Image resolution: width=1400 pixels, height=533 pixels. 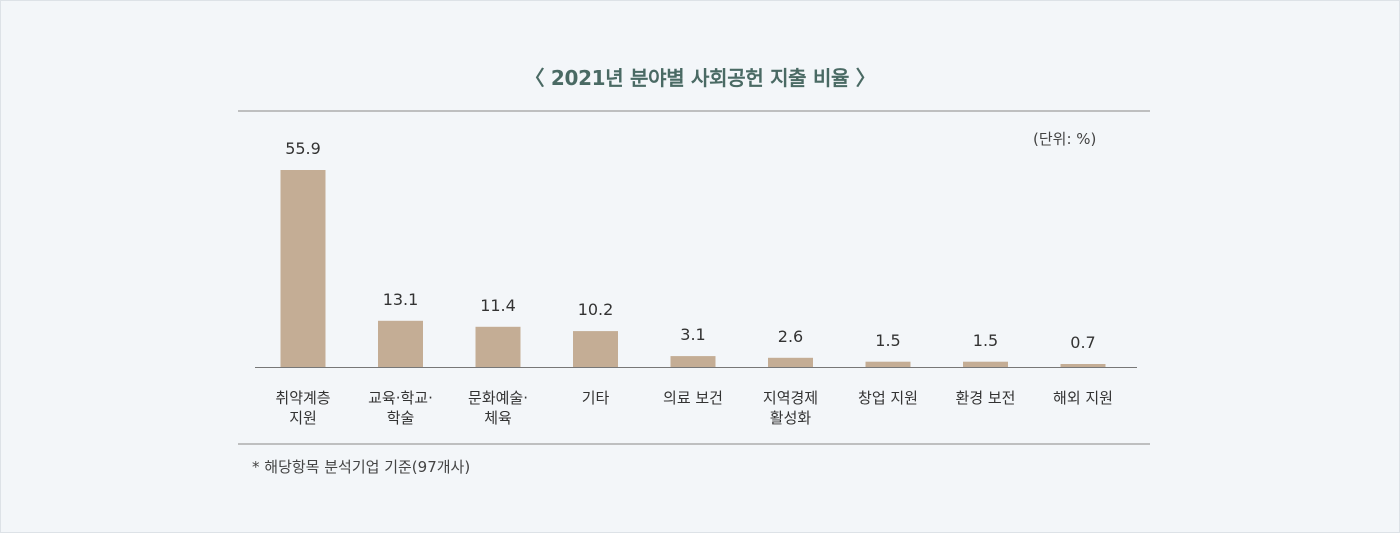 I want to click on value-label-5: 2.6, so click(x=790, y=336).